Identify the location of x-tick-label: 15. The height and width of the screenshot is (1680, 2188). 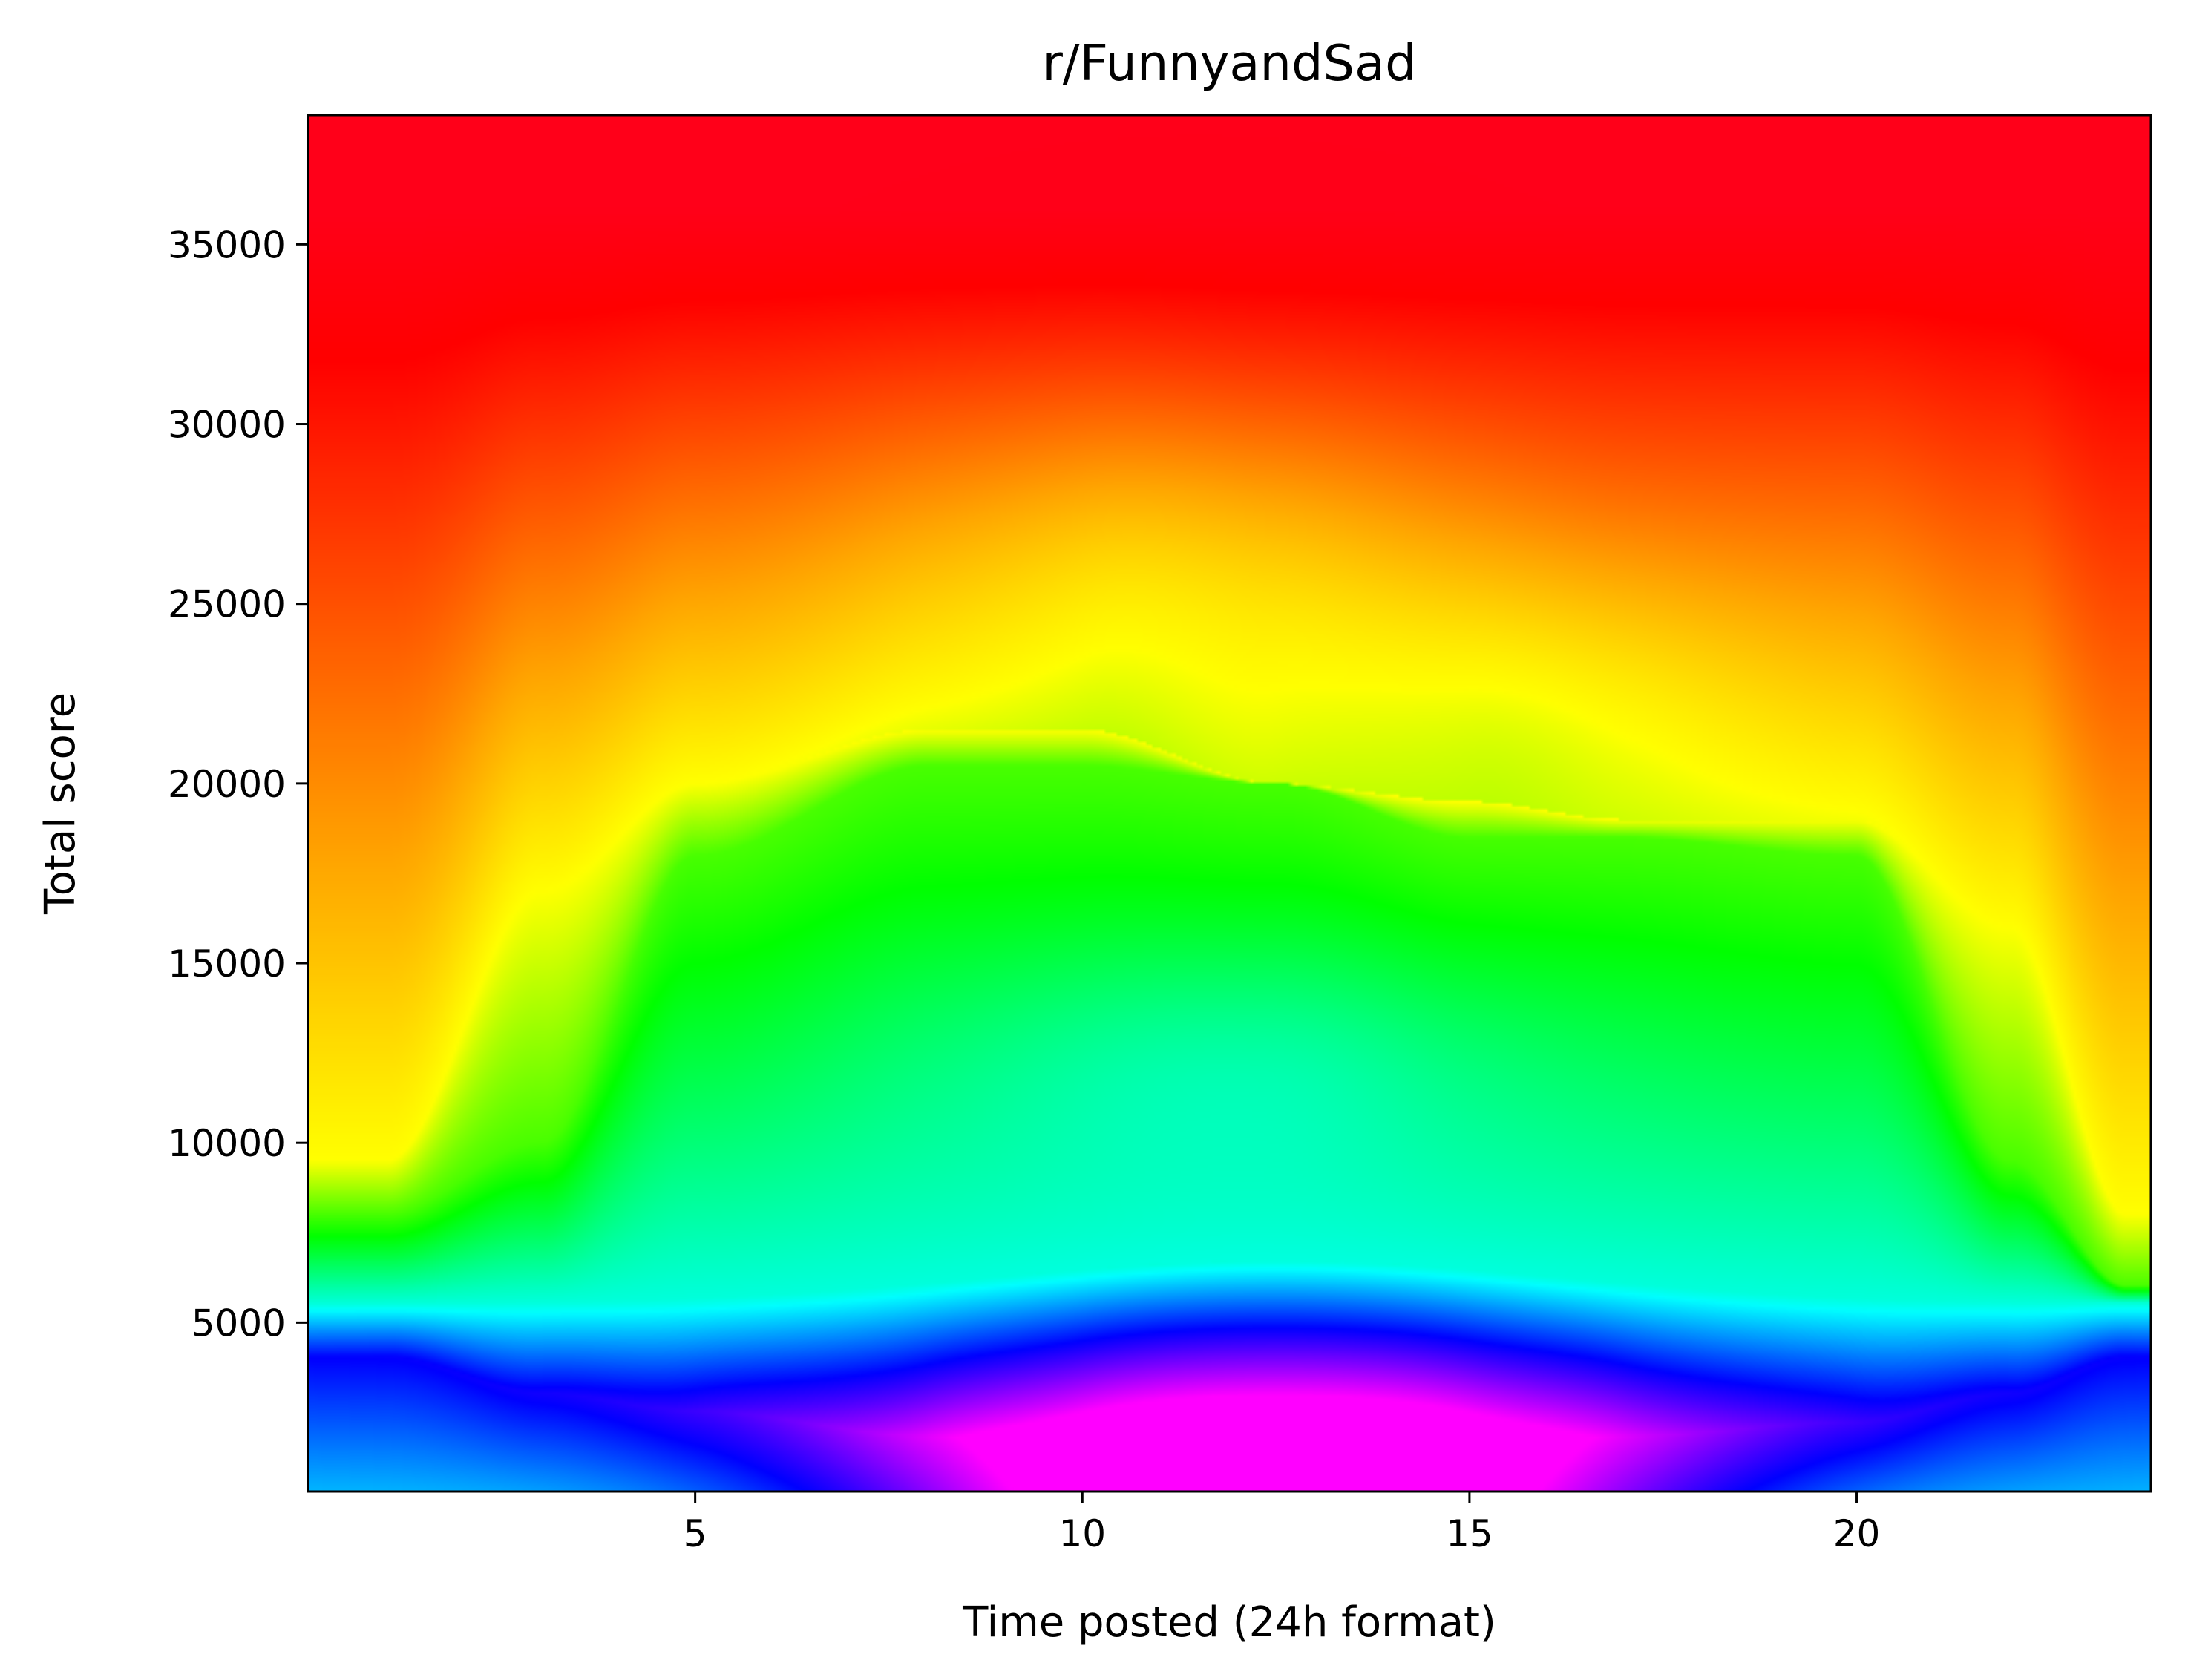
(1469, 1534).